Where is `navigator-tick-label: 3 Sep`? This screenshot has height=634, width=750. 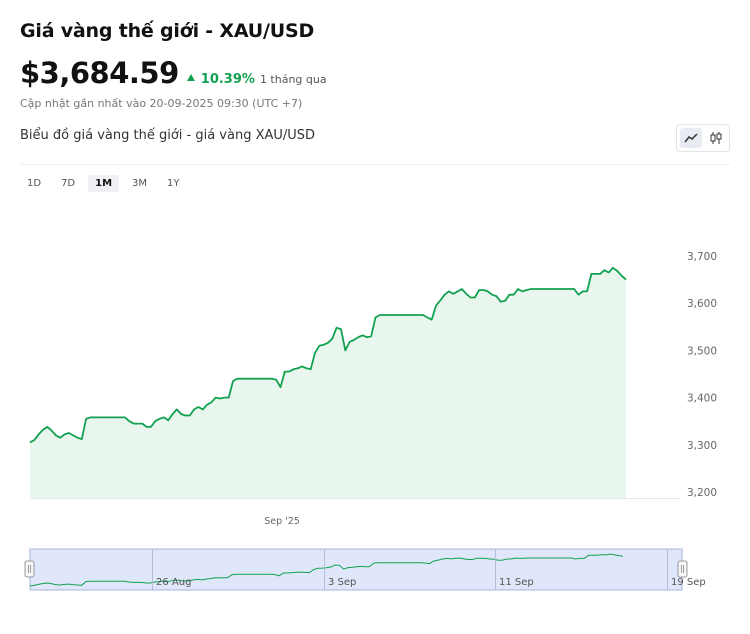
navigator-tick-label: 3 Sep is located at coordinates (342, 582).